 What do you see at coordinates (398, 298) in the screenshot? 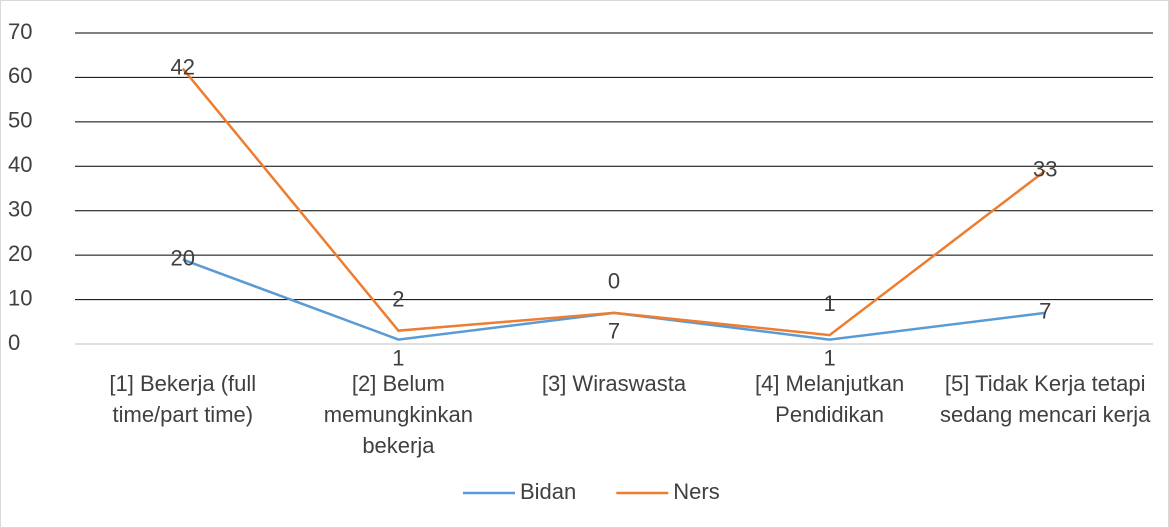
I see `data-label: 2` at bounding box center [398, 298].